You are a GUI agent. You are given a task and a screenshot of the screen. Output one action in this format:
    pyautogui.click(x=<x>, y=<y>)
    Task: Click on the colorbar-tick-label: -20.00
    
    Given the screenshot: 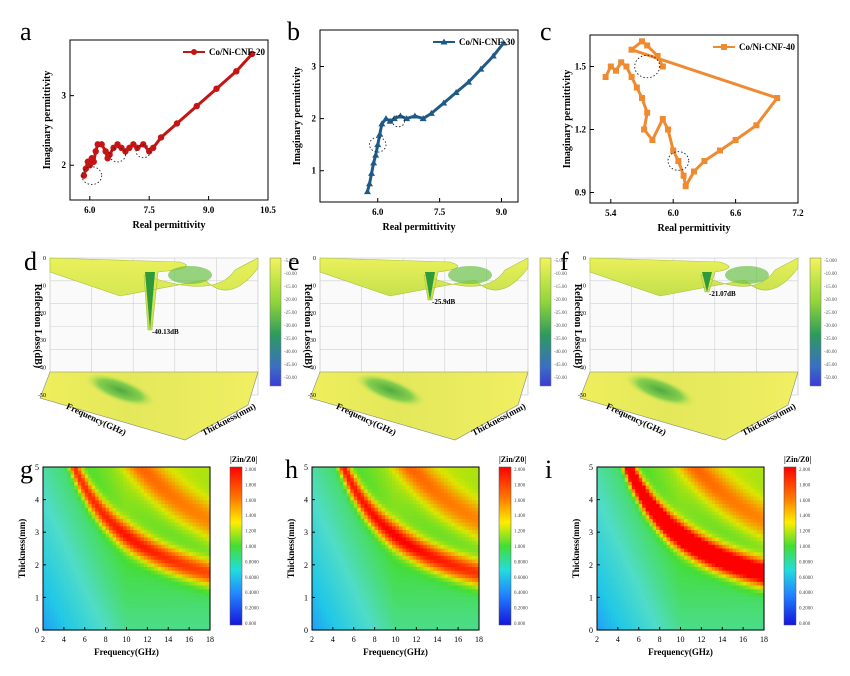 What is the action you would take?
    pyautogui.click(x=290, y=300)
    